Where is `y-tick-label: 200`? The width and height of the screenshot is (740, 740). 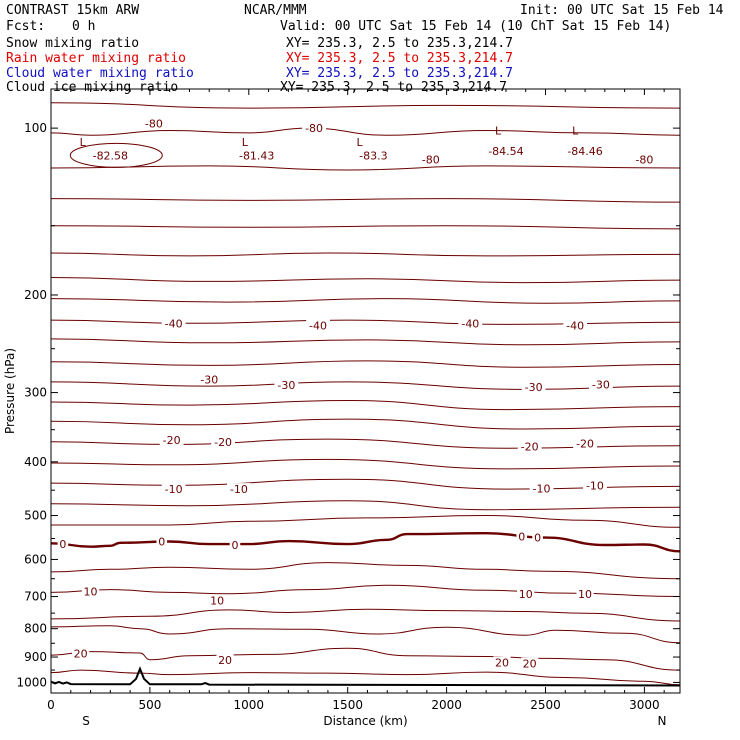 y-tick-label: 200 is located at coordinates (35, 295).